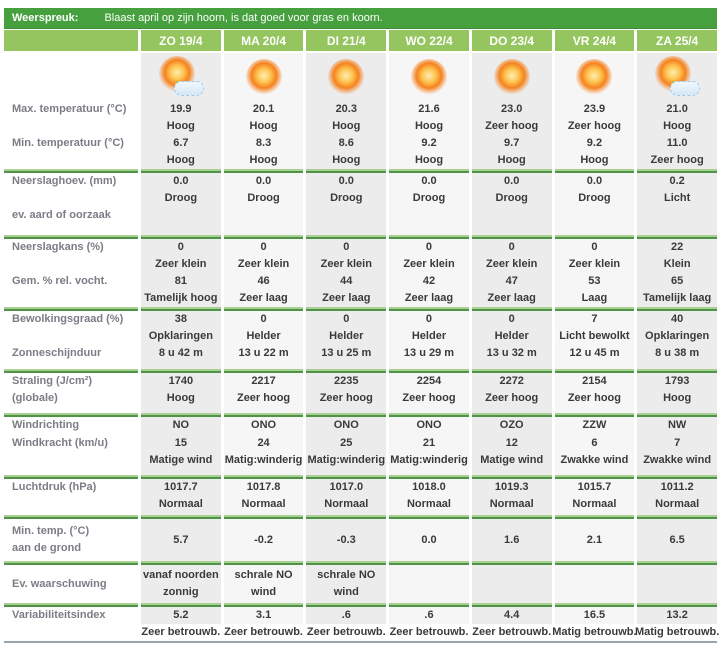 The height and width of the screenshot is (648, 721). What do you see at coordinates (429, 455) in the screenshot?
I see `forecast-cell: 21 Matig:winderig` at bounding box center [429, 455].